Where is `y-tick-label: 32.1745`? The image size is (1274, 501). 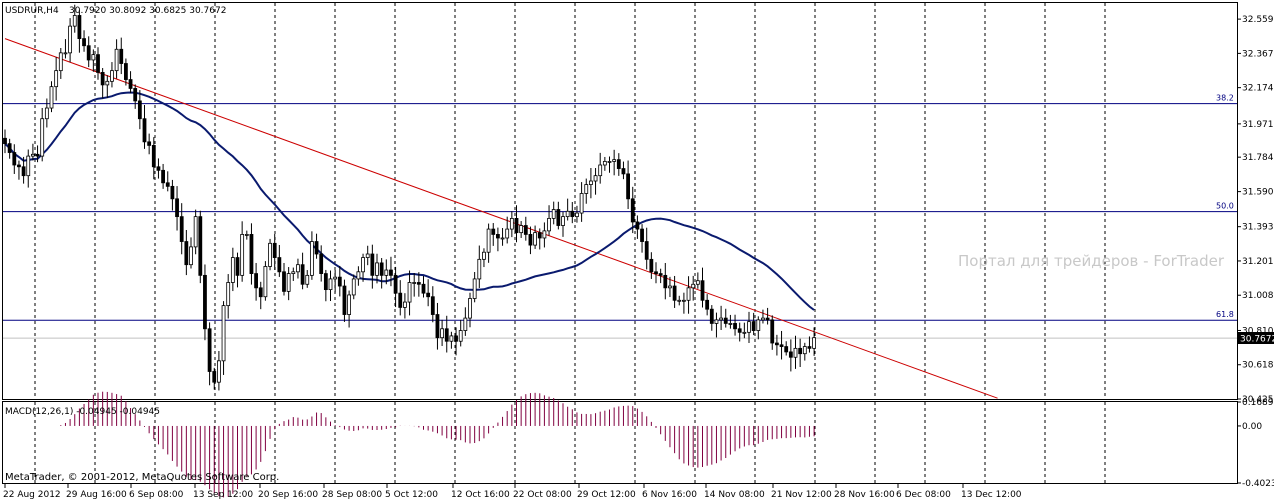
y-tick-label: 32.1745 is located at coordinates (1258, 89).